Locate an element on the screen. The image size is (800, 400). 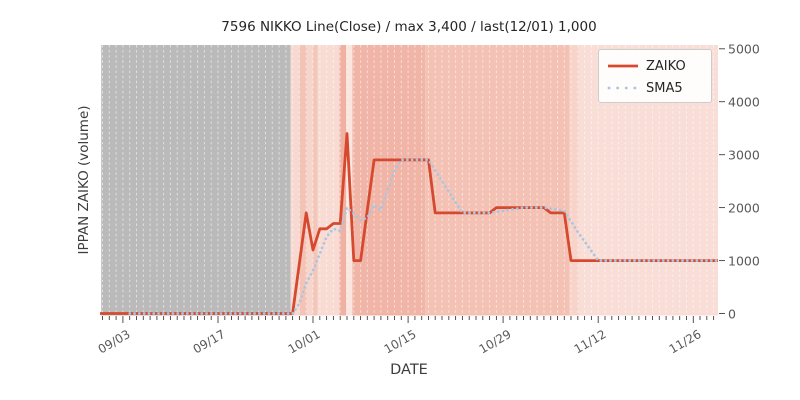
zaiko-line-swatch-icon is located at coordinates (623, 66).